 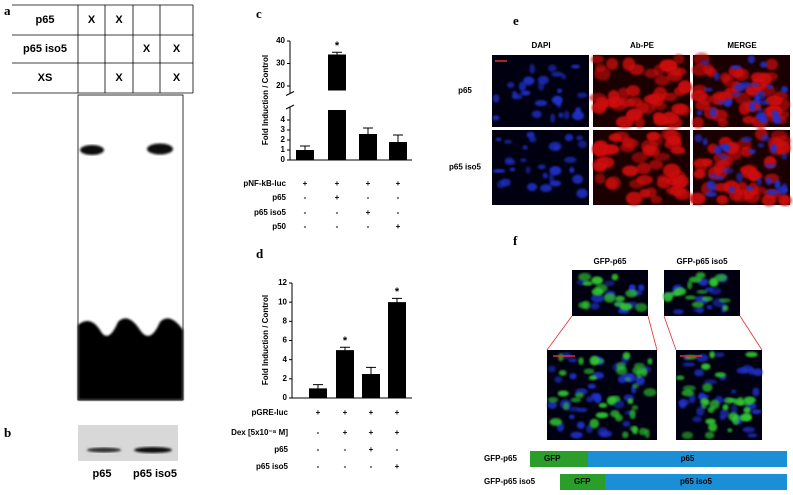 I want to click on row-label: p65, so click(x=45, y=20).